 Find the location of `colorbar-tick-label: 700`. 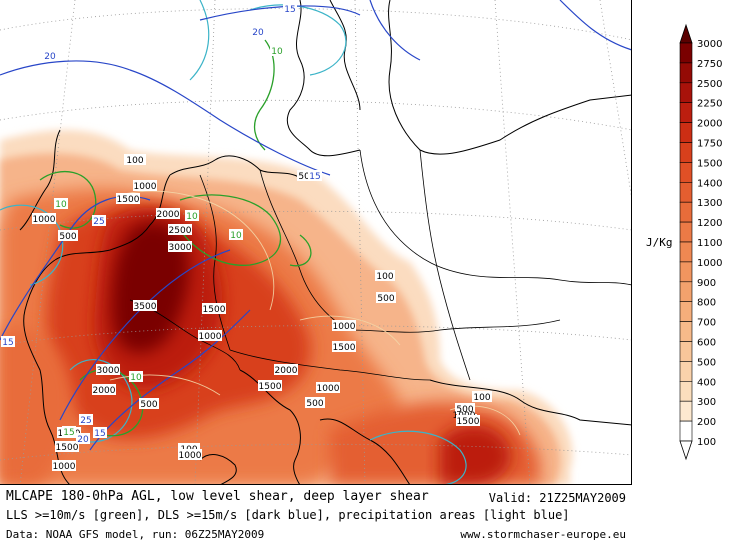

colorbar-tick-label: 700 is located at coordinates (706, 323).